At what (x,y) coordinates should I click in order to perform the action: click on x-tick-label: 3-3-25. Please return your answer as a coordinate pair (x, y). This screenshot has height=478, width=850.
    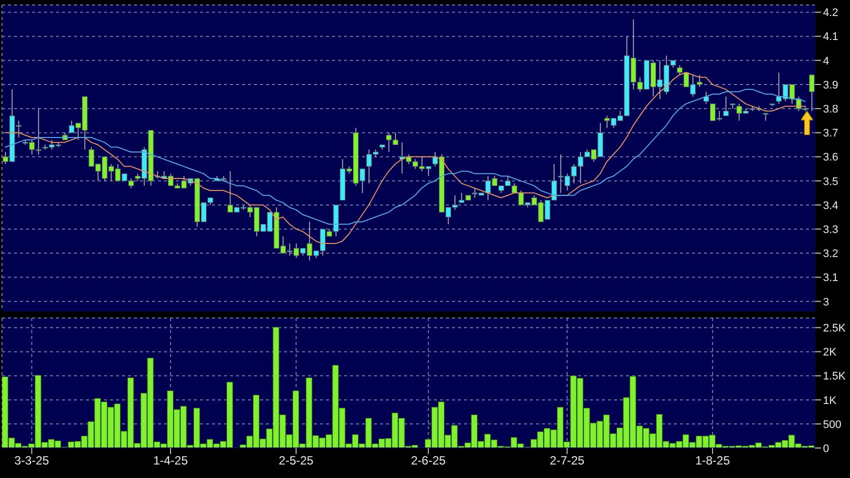
    Looking at the image, I should click on (32, 461).